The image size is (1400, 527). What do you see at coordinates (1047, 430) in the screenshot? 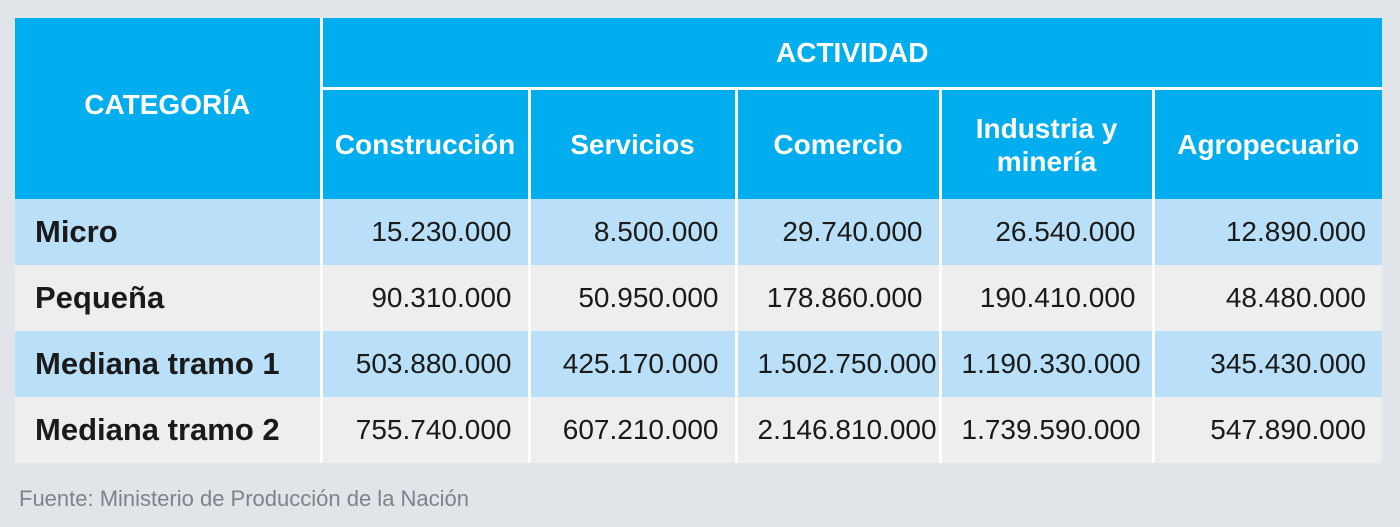
I see `table-cell: 1.739.590.000` at bounding box center [1047, 430].